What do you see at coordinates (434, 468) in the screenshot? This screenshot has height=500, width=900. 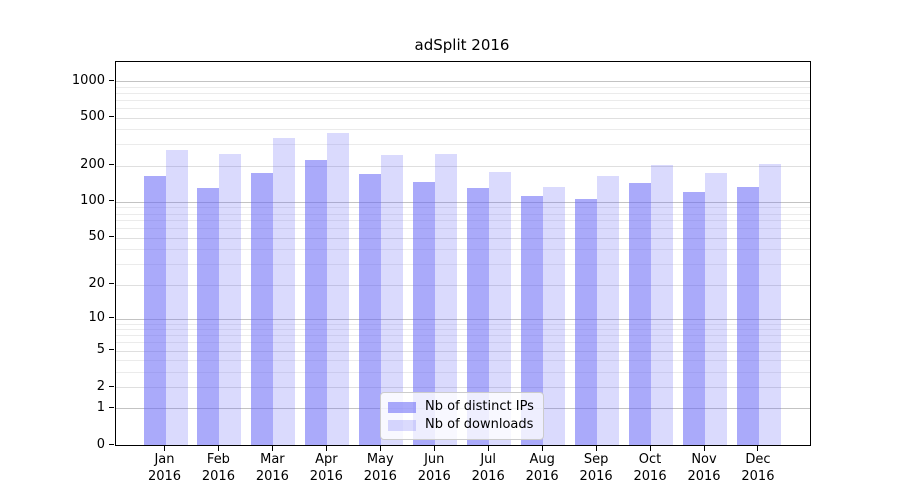 I see `x-tick-label-jun: Jun 2016` at bounding box center [434, 468].